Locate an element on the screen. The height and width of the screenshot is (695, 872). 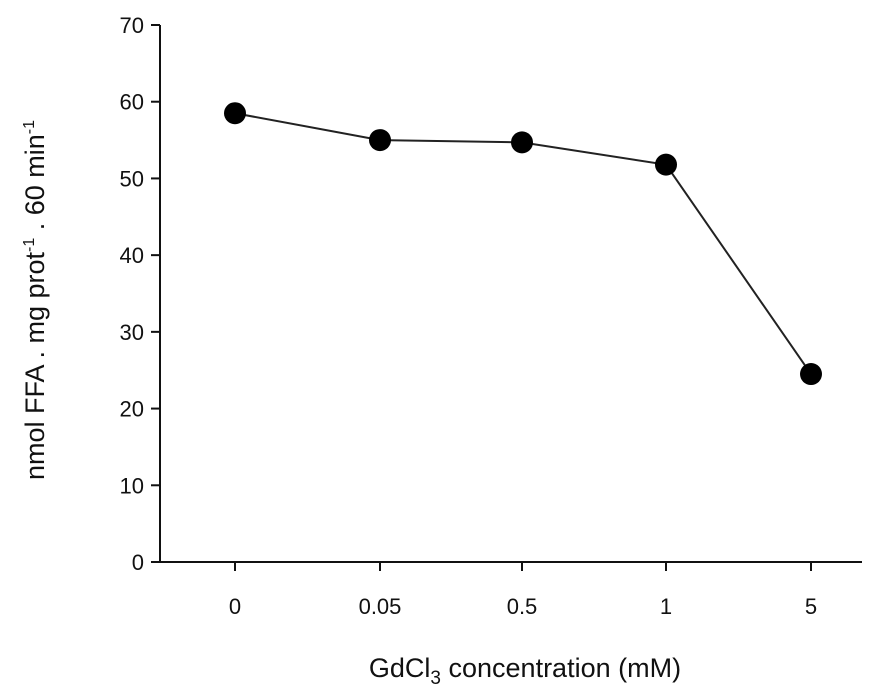
y-tick-label: 60 is located at coordinates (132, 102).